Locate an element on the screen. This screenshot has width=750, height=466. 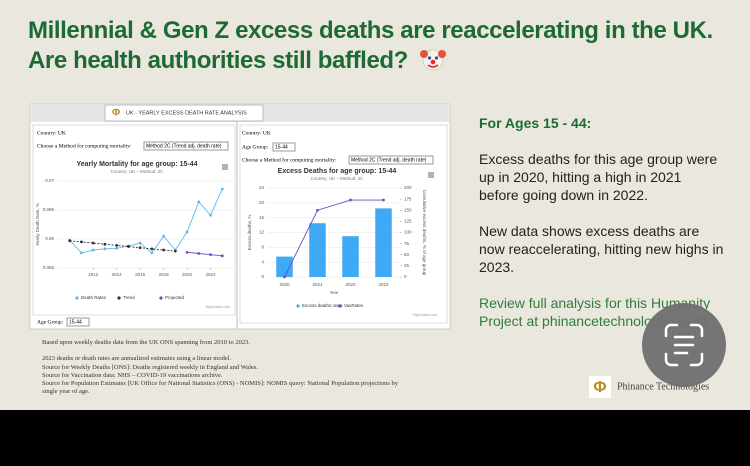
y-tick-label: 16 is located at coordinates (262, 217).